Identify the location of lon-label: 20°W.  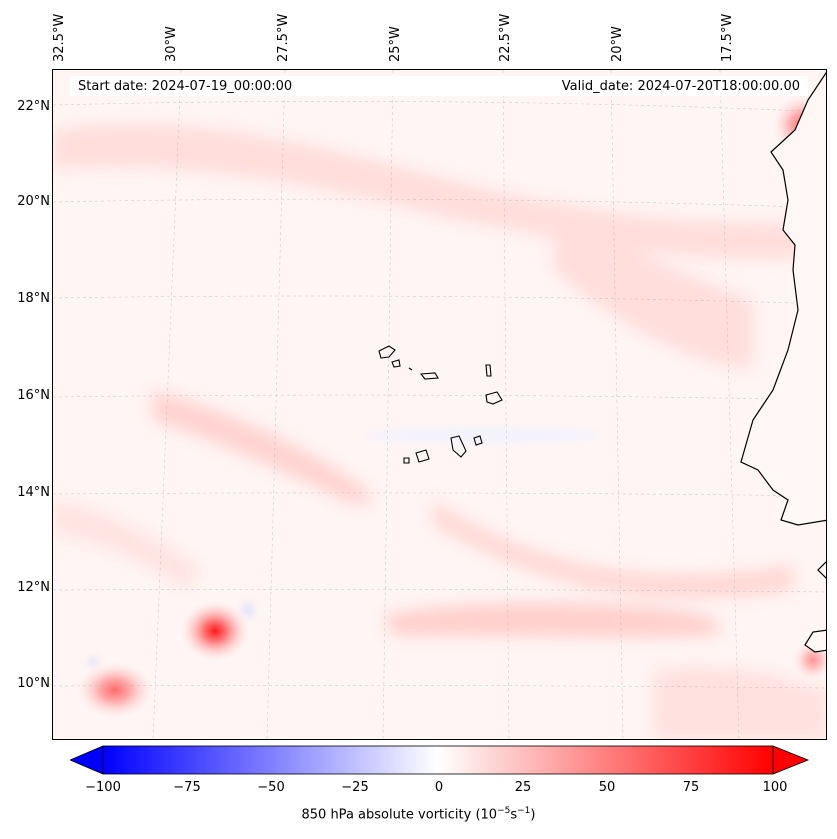
(617, 44).